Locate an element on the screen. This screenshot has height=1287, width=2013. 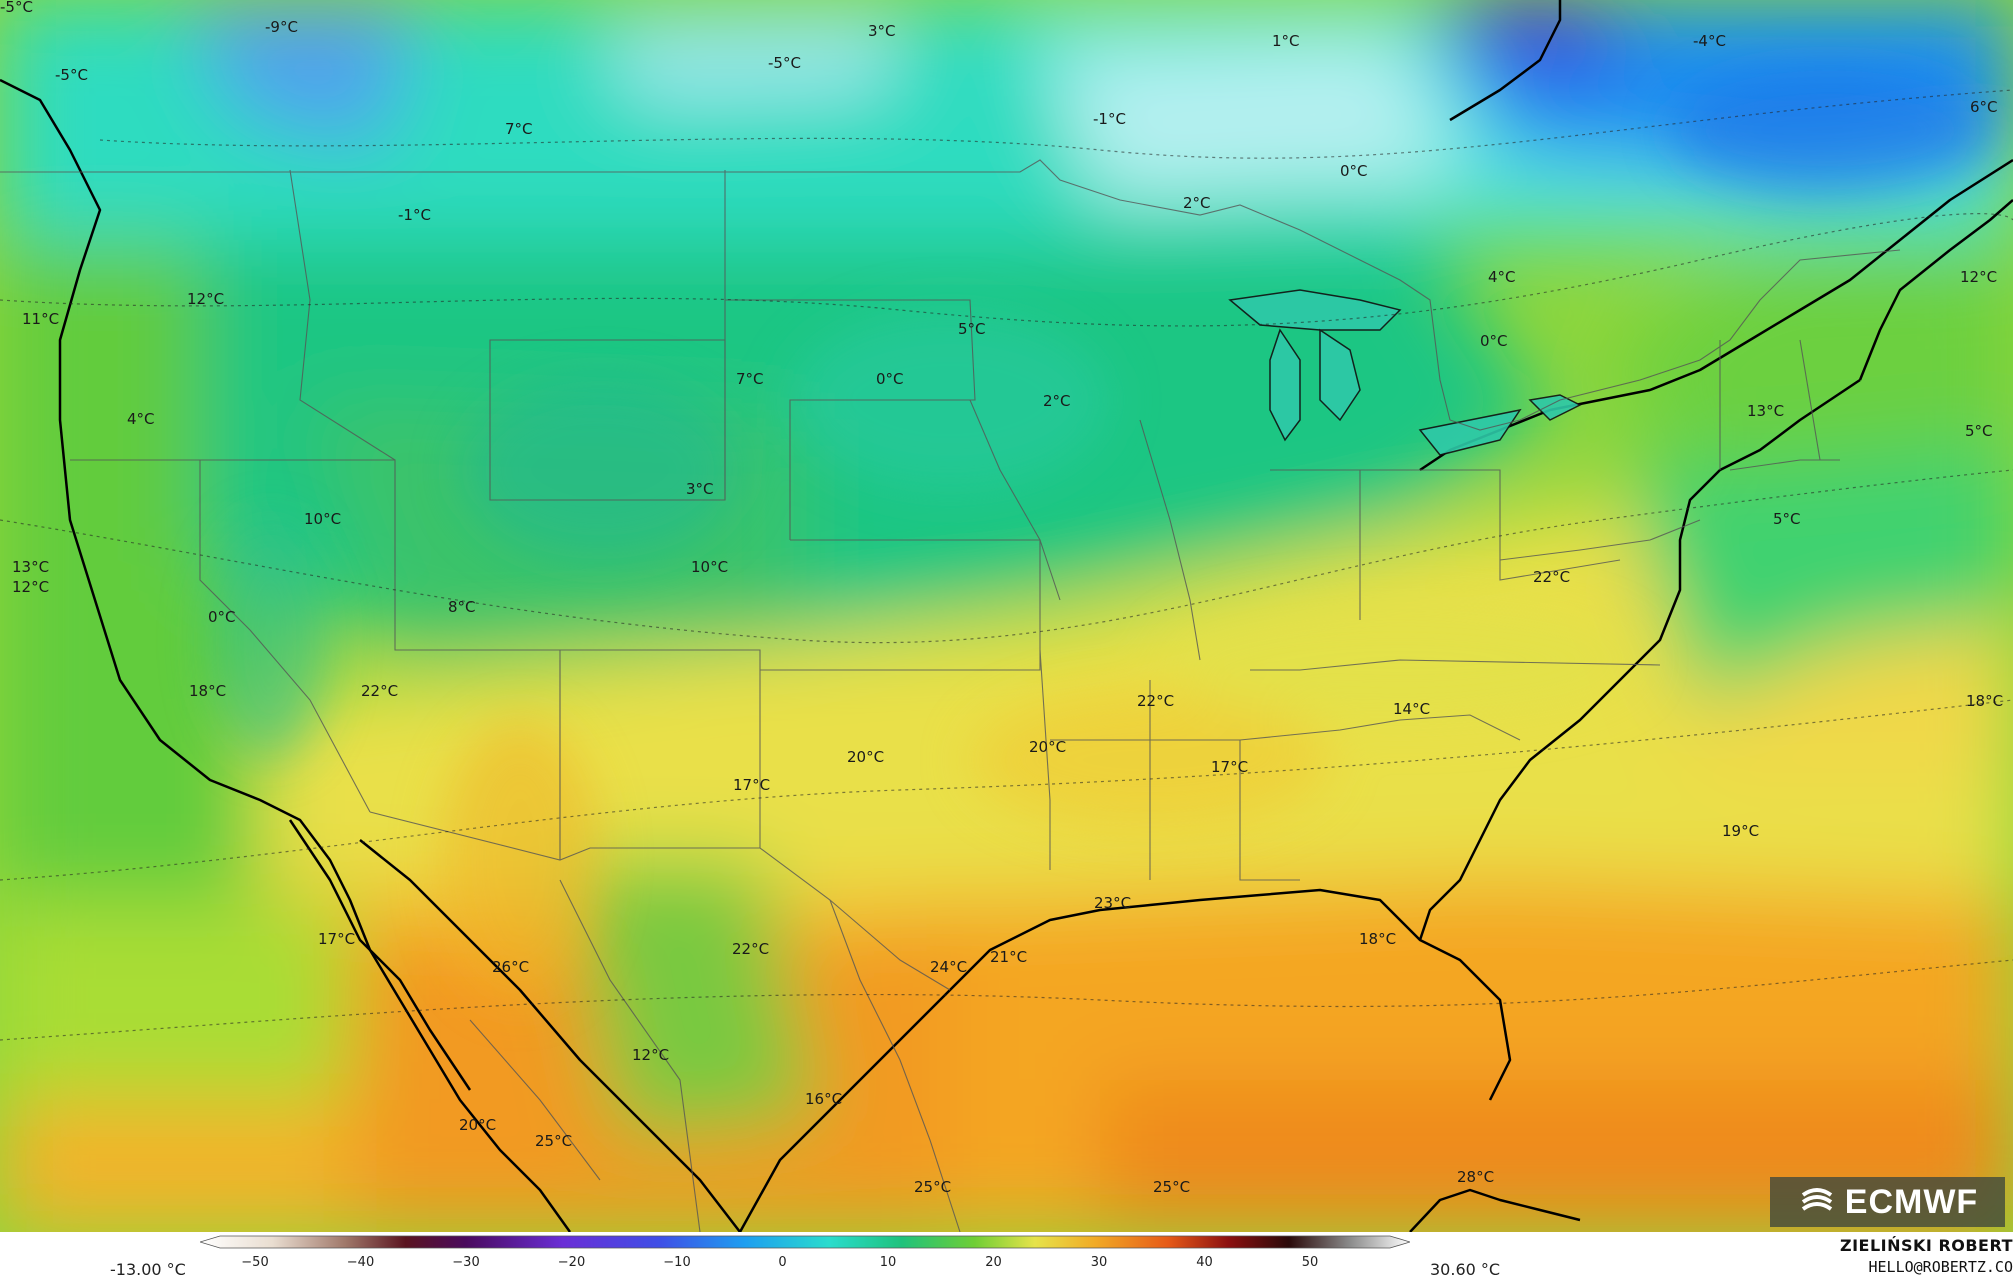
temp-label: 8°C is located at coordinates (462, 607).